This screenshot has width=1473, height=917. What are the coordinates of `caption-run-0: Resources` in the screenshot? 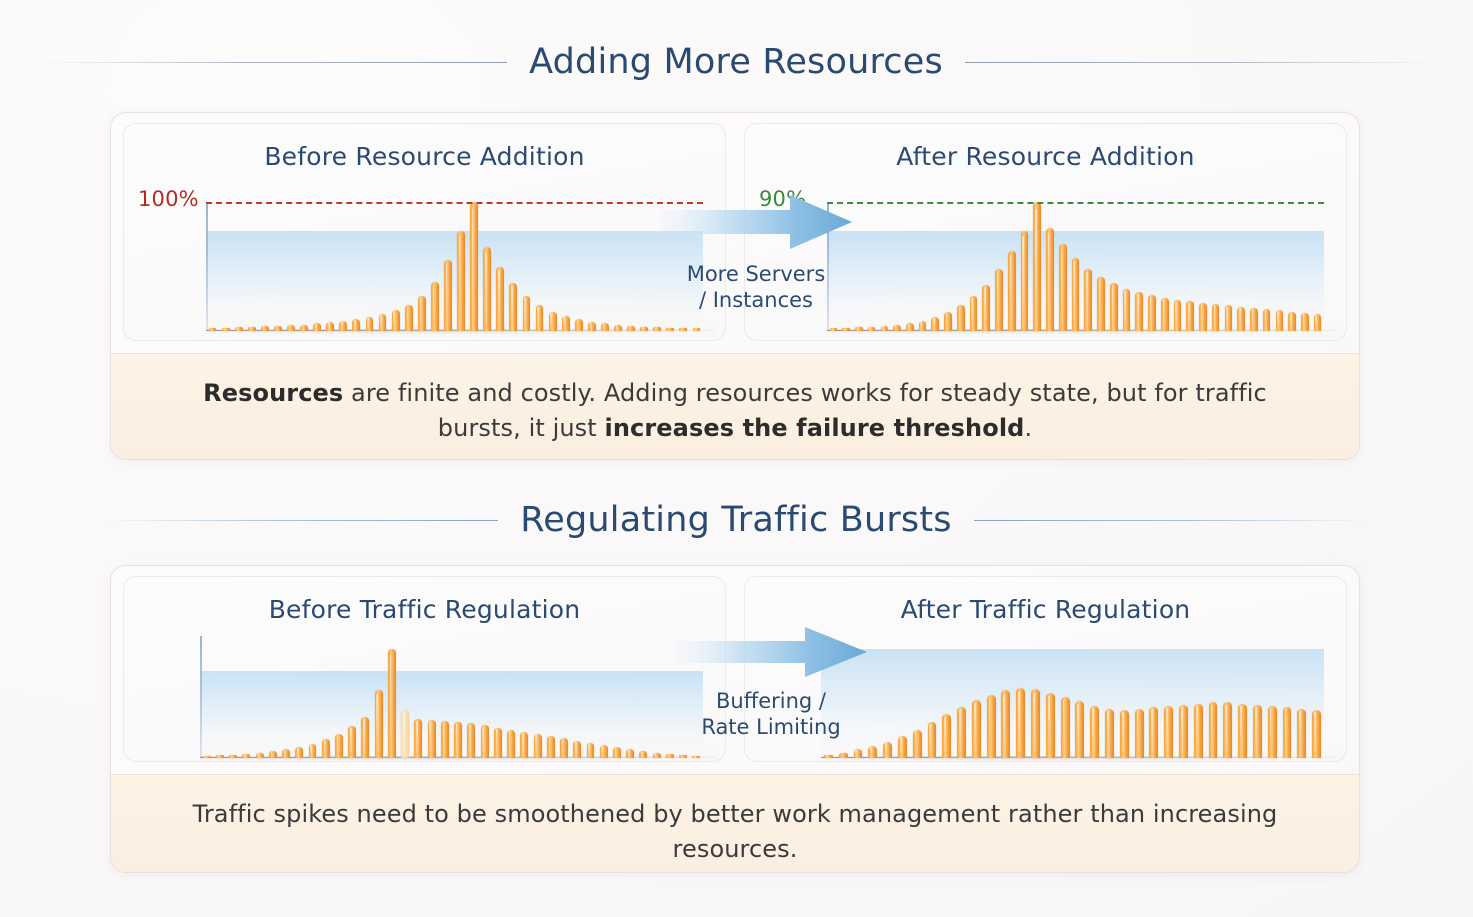 It's located at (273, 393).